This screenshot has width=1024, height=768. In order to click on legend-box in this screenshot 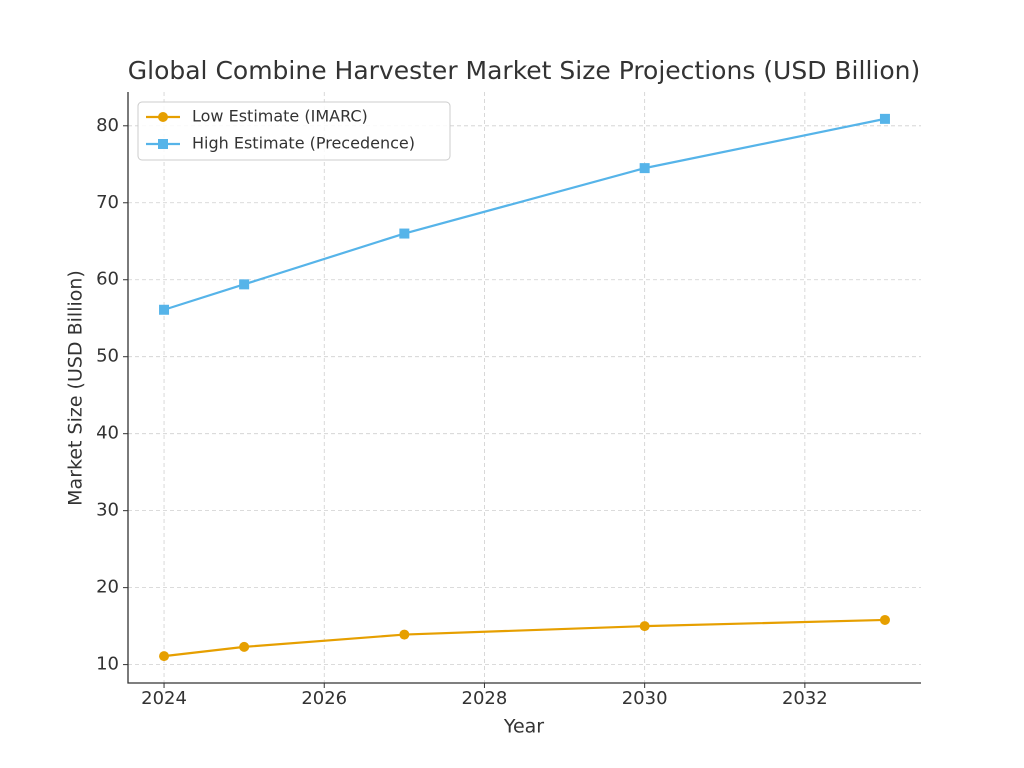, I will do `click(294, 131)`.